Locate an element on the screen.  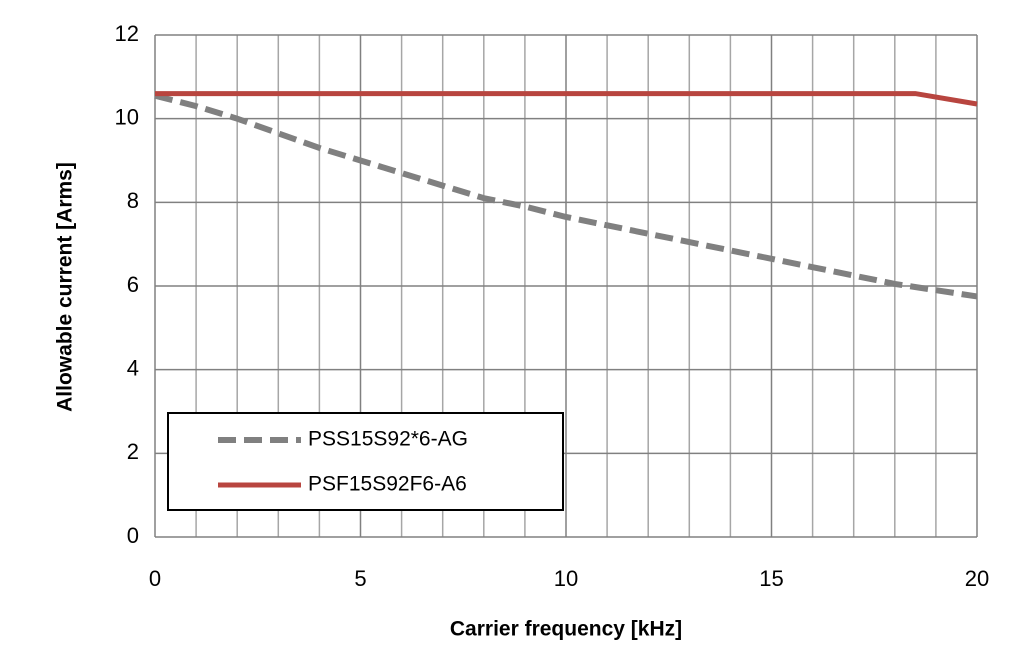
legend-box is located at coordinates (365, 461).